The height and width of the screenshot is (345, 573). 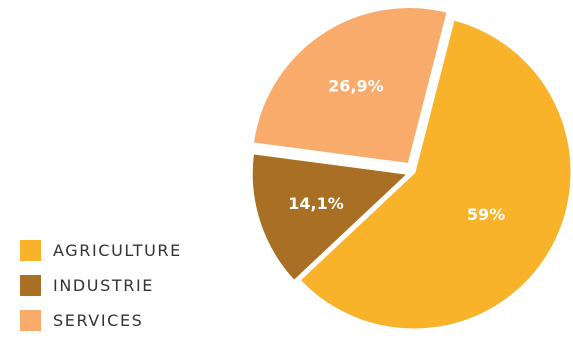 What do you see at coordinates (30, 320) in the screenshot?
I see `legend-swatch-services` at bounding box center [30, 320].